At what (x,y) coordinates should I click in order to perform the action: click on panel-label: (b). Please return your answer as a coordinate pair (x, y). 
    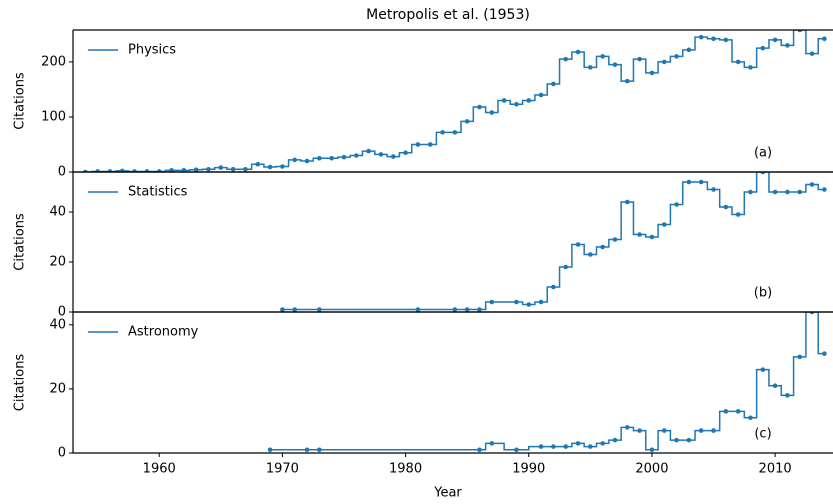
    Looking at the image, I should click on (763, 293).